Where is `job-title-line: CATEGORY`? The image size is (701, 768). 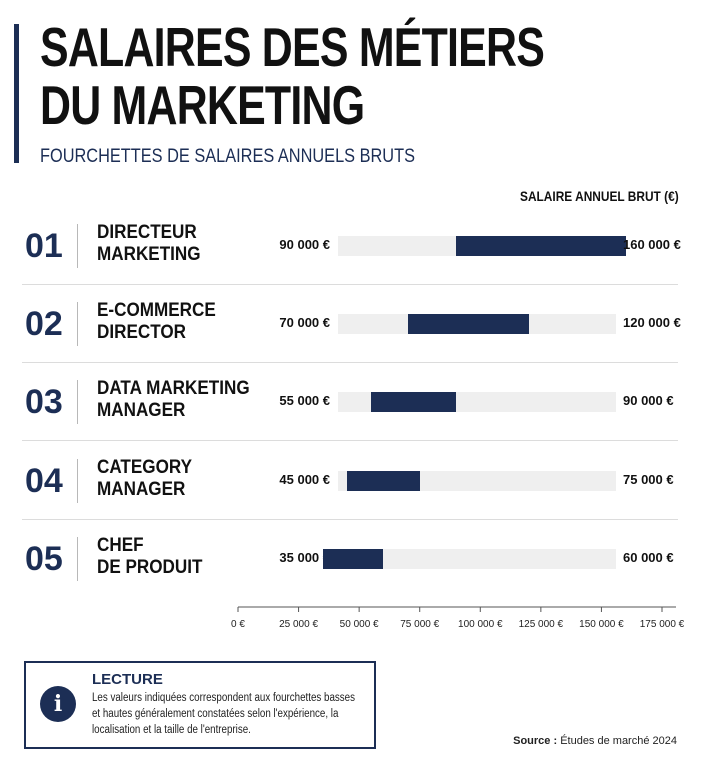 job-title-line: CATEGORY is located at coordinates (145, 467).